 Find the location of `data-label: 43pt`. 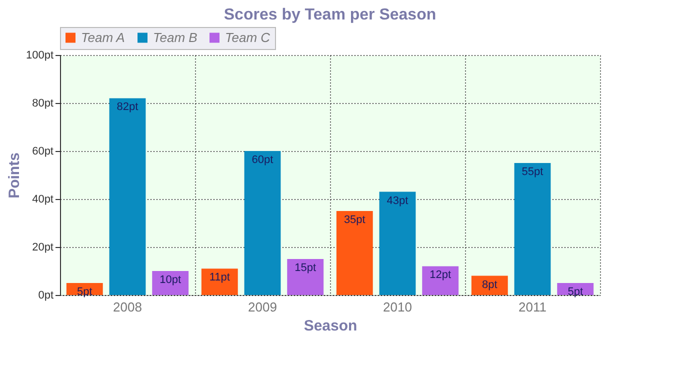

data-label: 43pt is located at coordinates (397, 200).